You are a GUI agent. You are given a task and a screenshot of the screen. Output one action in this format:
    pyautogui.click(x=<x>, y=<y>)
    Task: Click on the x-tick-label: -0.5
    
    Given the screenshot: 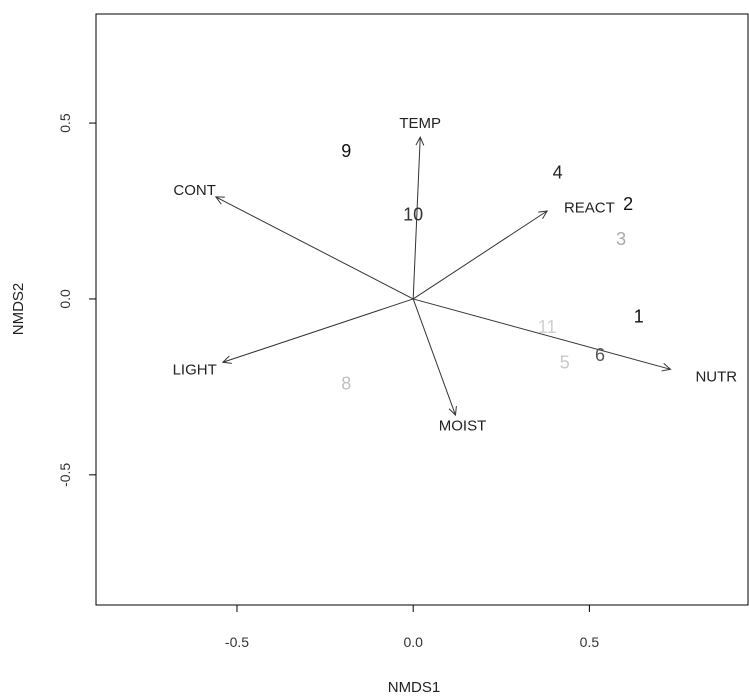 What is the action you would take?
    pyautogui.click(x=237, y=642)
    